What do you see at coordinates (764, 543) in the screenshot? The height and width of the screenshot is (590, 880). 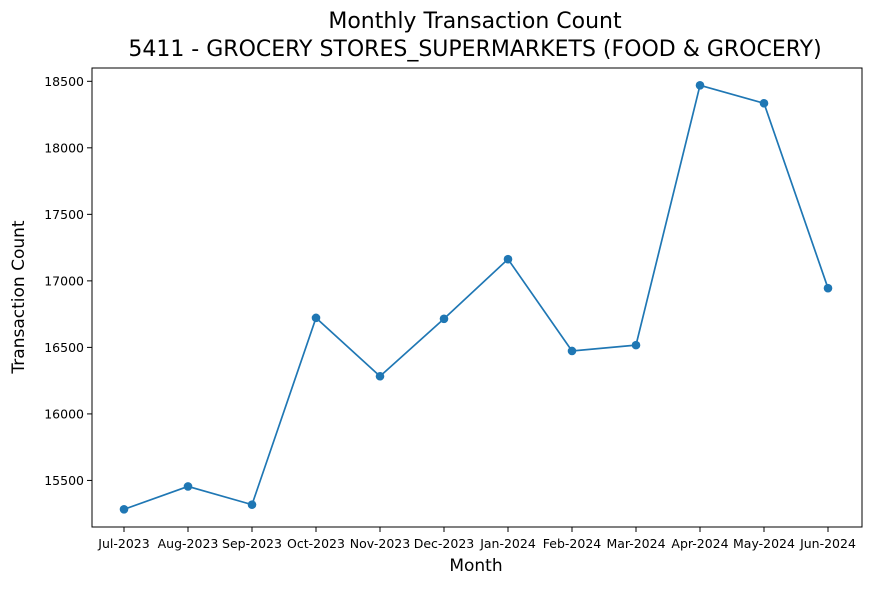 I see `x-tick-label: May-2024` at bounding box center [764, 543].